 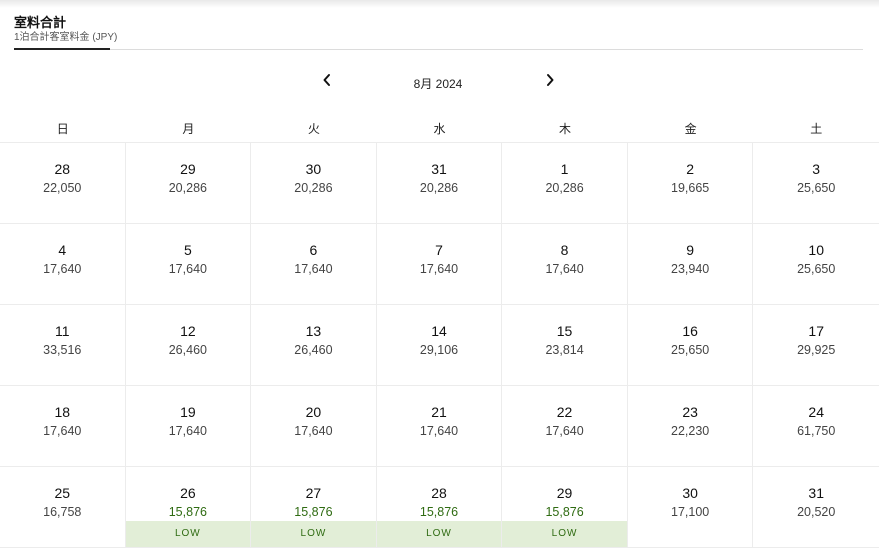 I want to click on day-cell: 9 23,940, so click(x=690, y=264).